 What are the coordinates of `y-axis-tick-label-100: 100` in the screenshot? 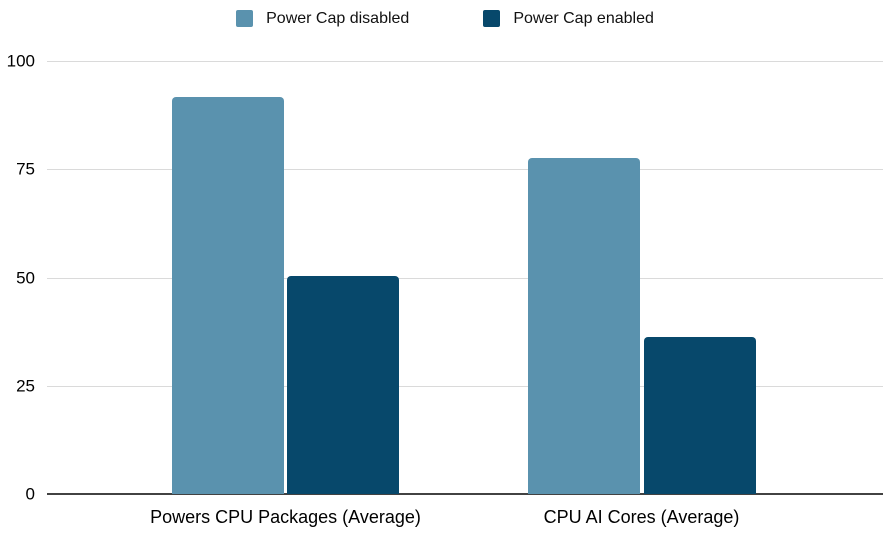 It's located at (20, 61).